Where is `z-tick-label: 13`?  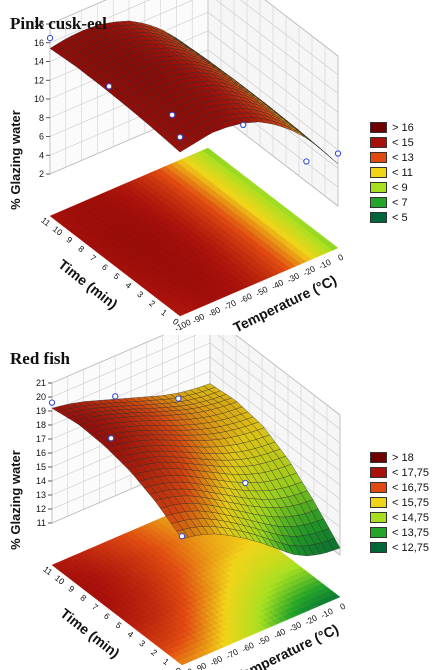
z-tick-label: 13 is located at coordinates (41, 495).